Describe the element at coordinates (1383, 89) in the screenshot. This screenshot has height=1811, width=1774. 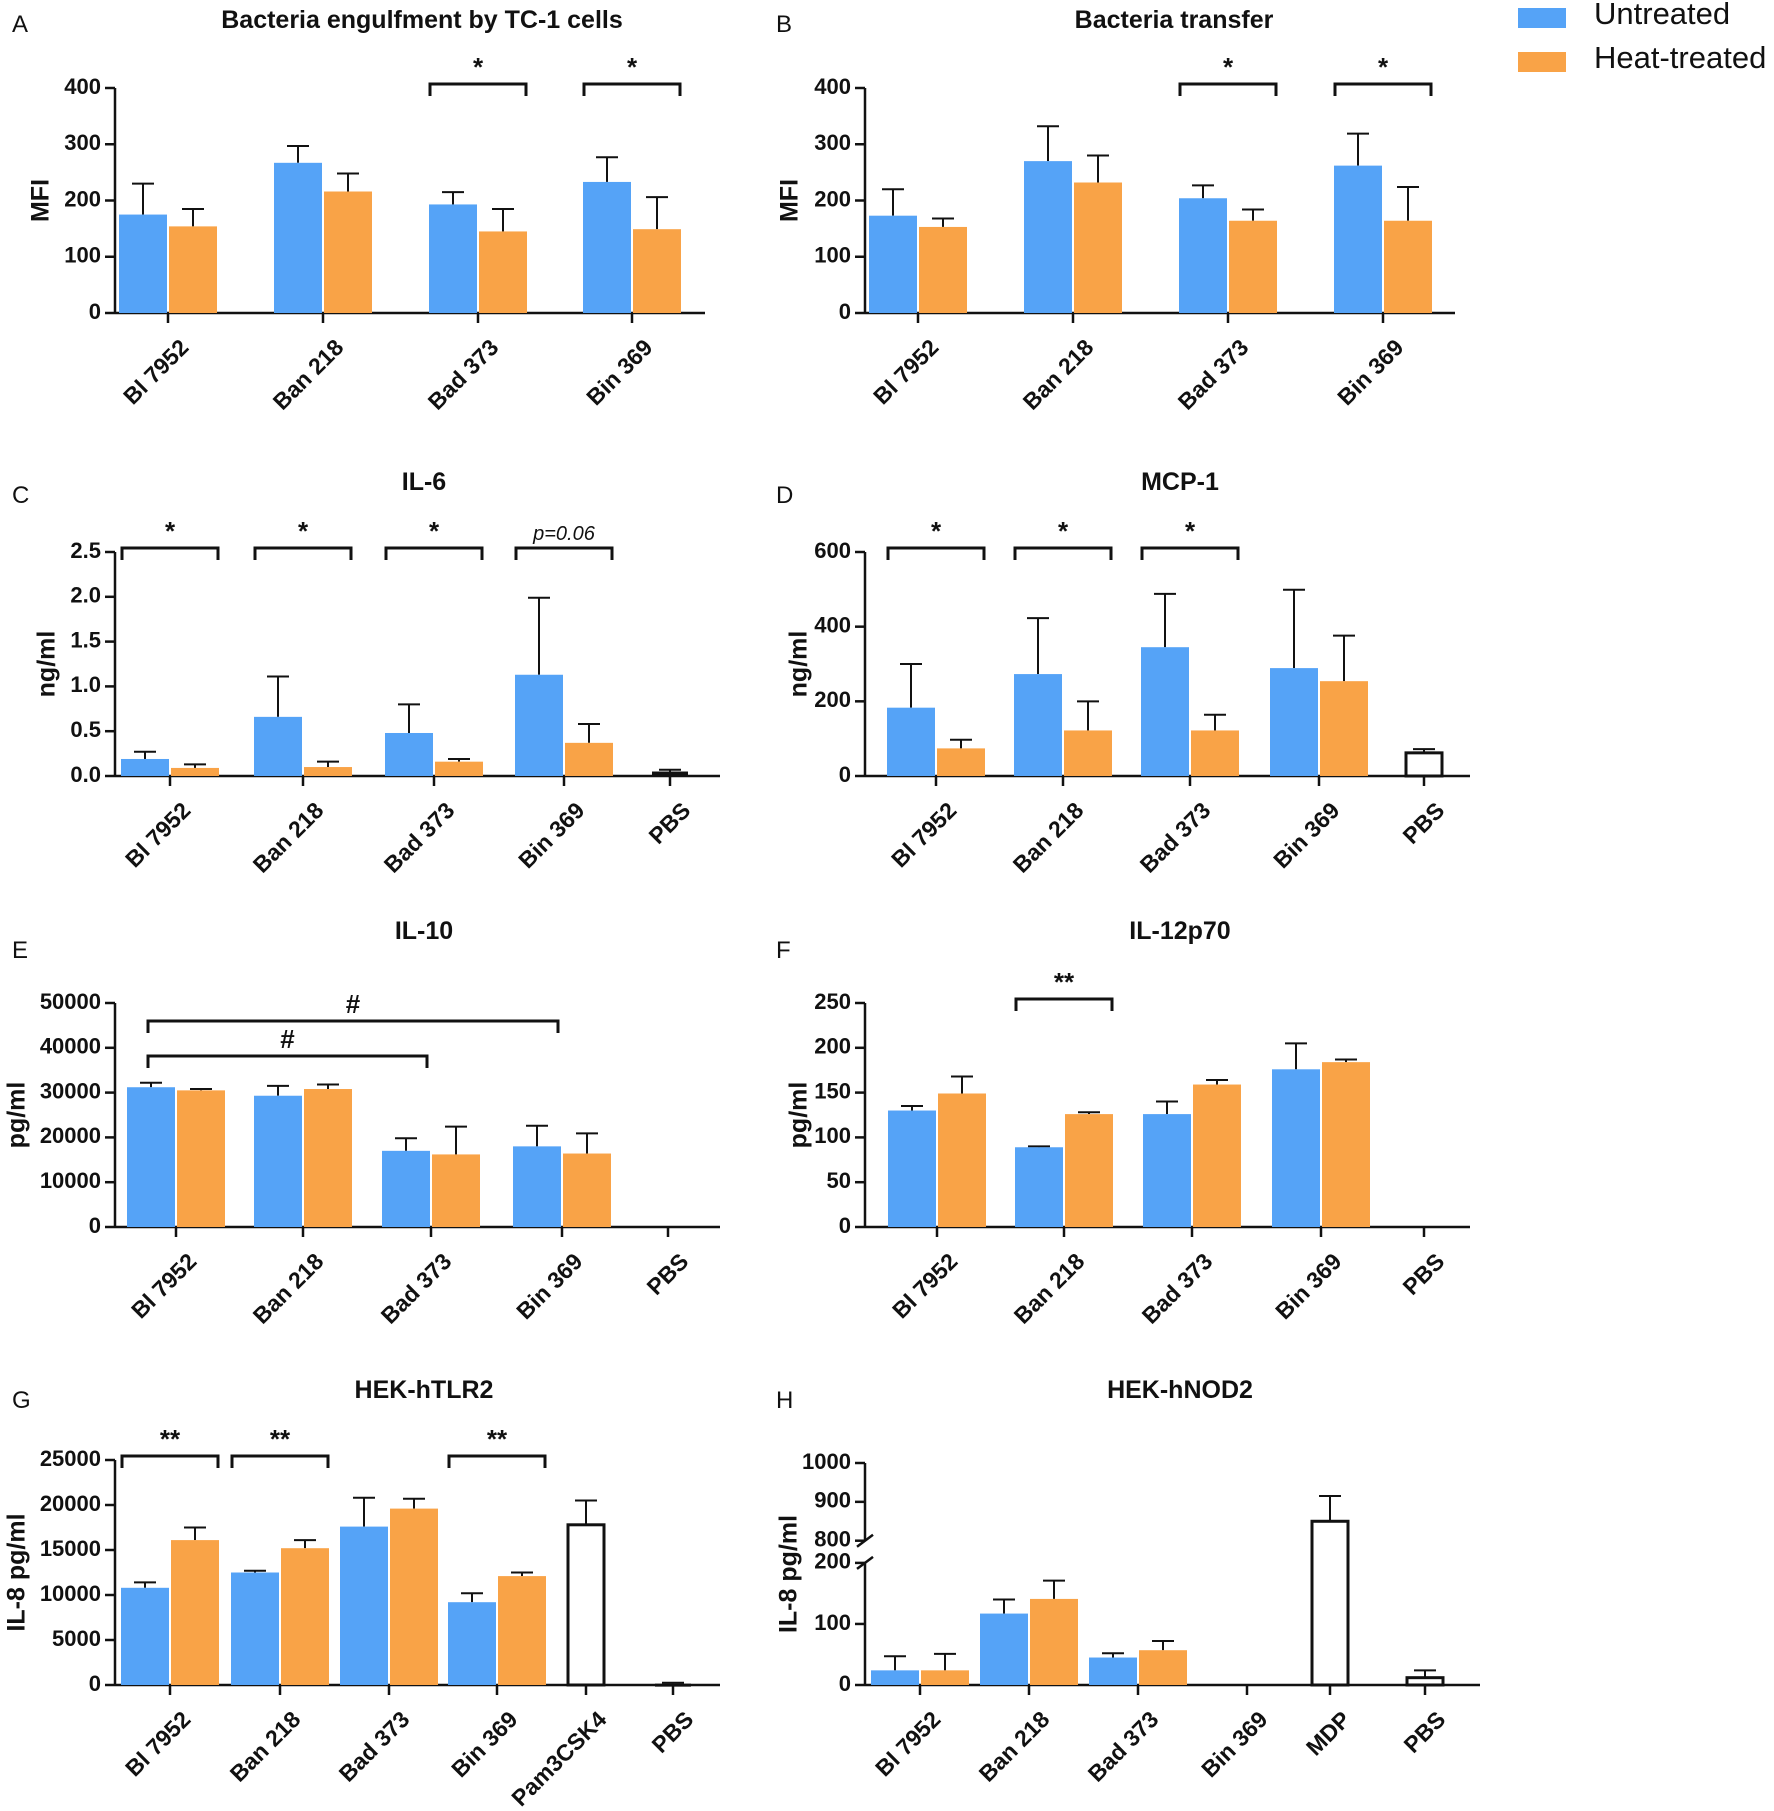
I see `panel-b-significance-bracket` at that location.